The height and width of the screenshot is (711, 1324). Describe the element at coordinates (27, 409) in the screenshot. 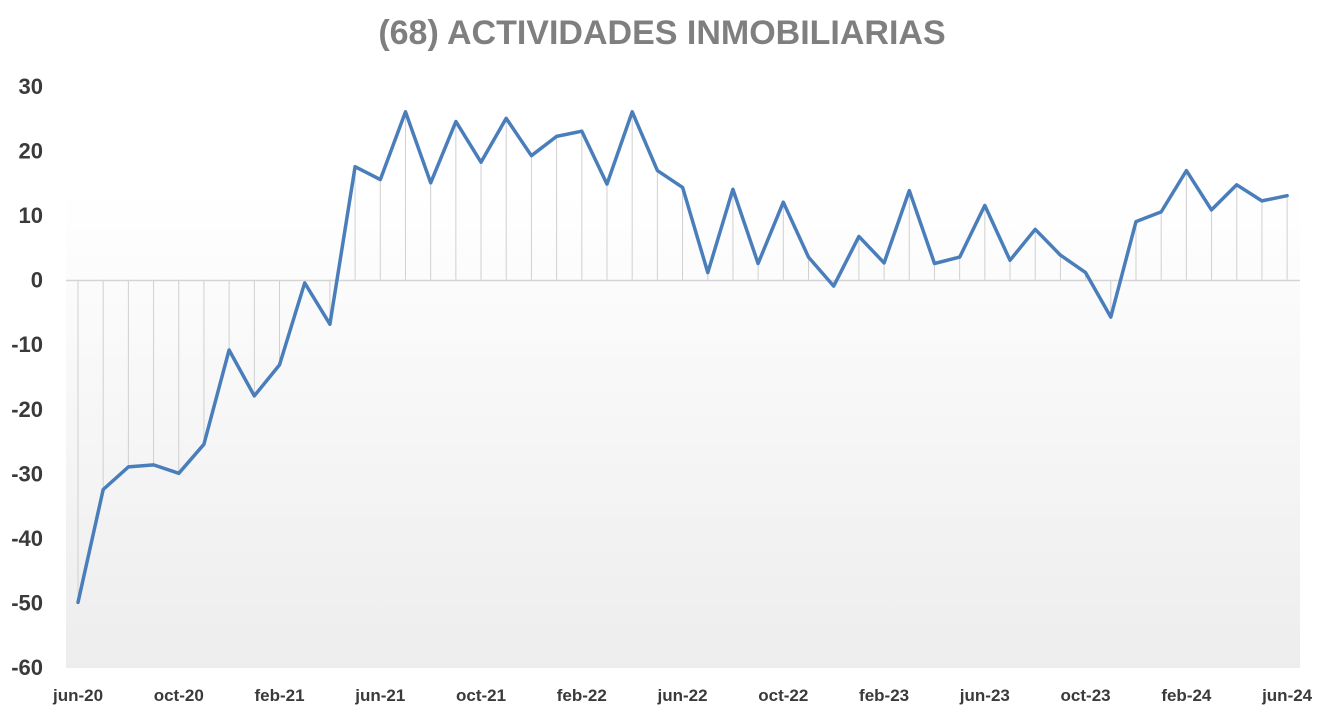

I see `y-tick-label: -20` at that location.